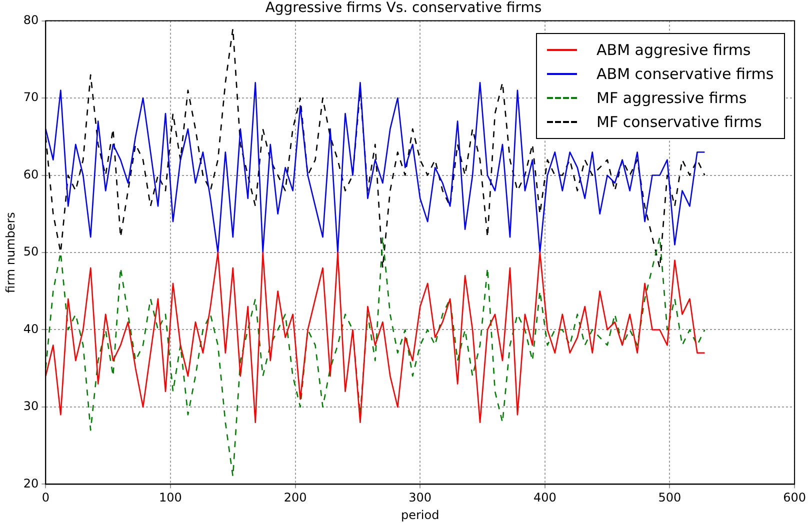 This screenshot has height=523, width=809. I want to click on y-tick-label: 70, so click(31, 97).